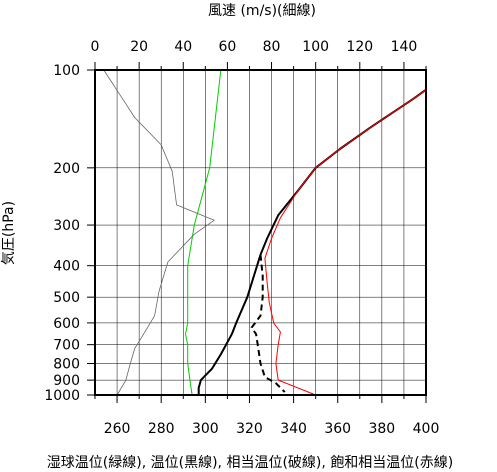 Image resolution: width=497 pixels, height=472 pixels. Describe the element at coordinates (62, 396) in the screenshot. I see `left-tick-label: 1000` at that location.